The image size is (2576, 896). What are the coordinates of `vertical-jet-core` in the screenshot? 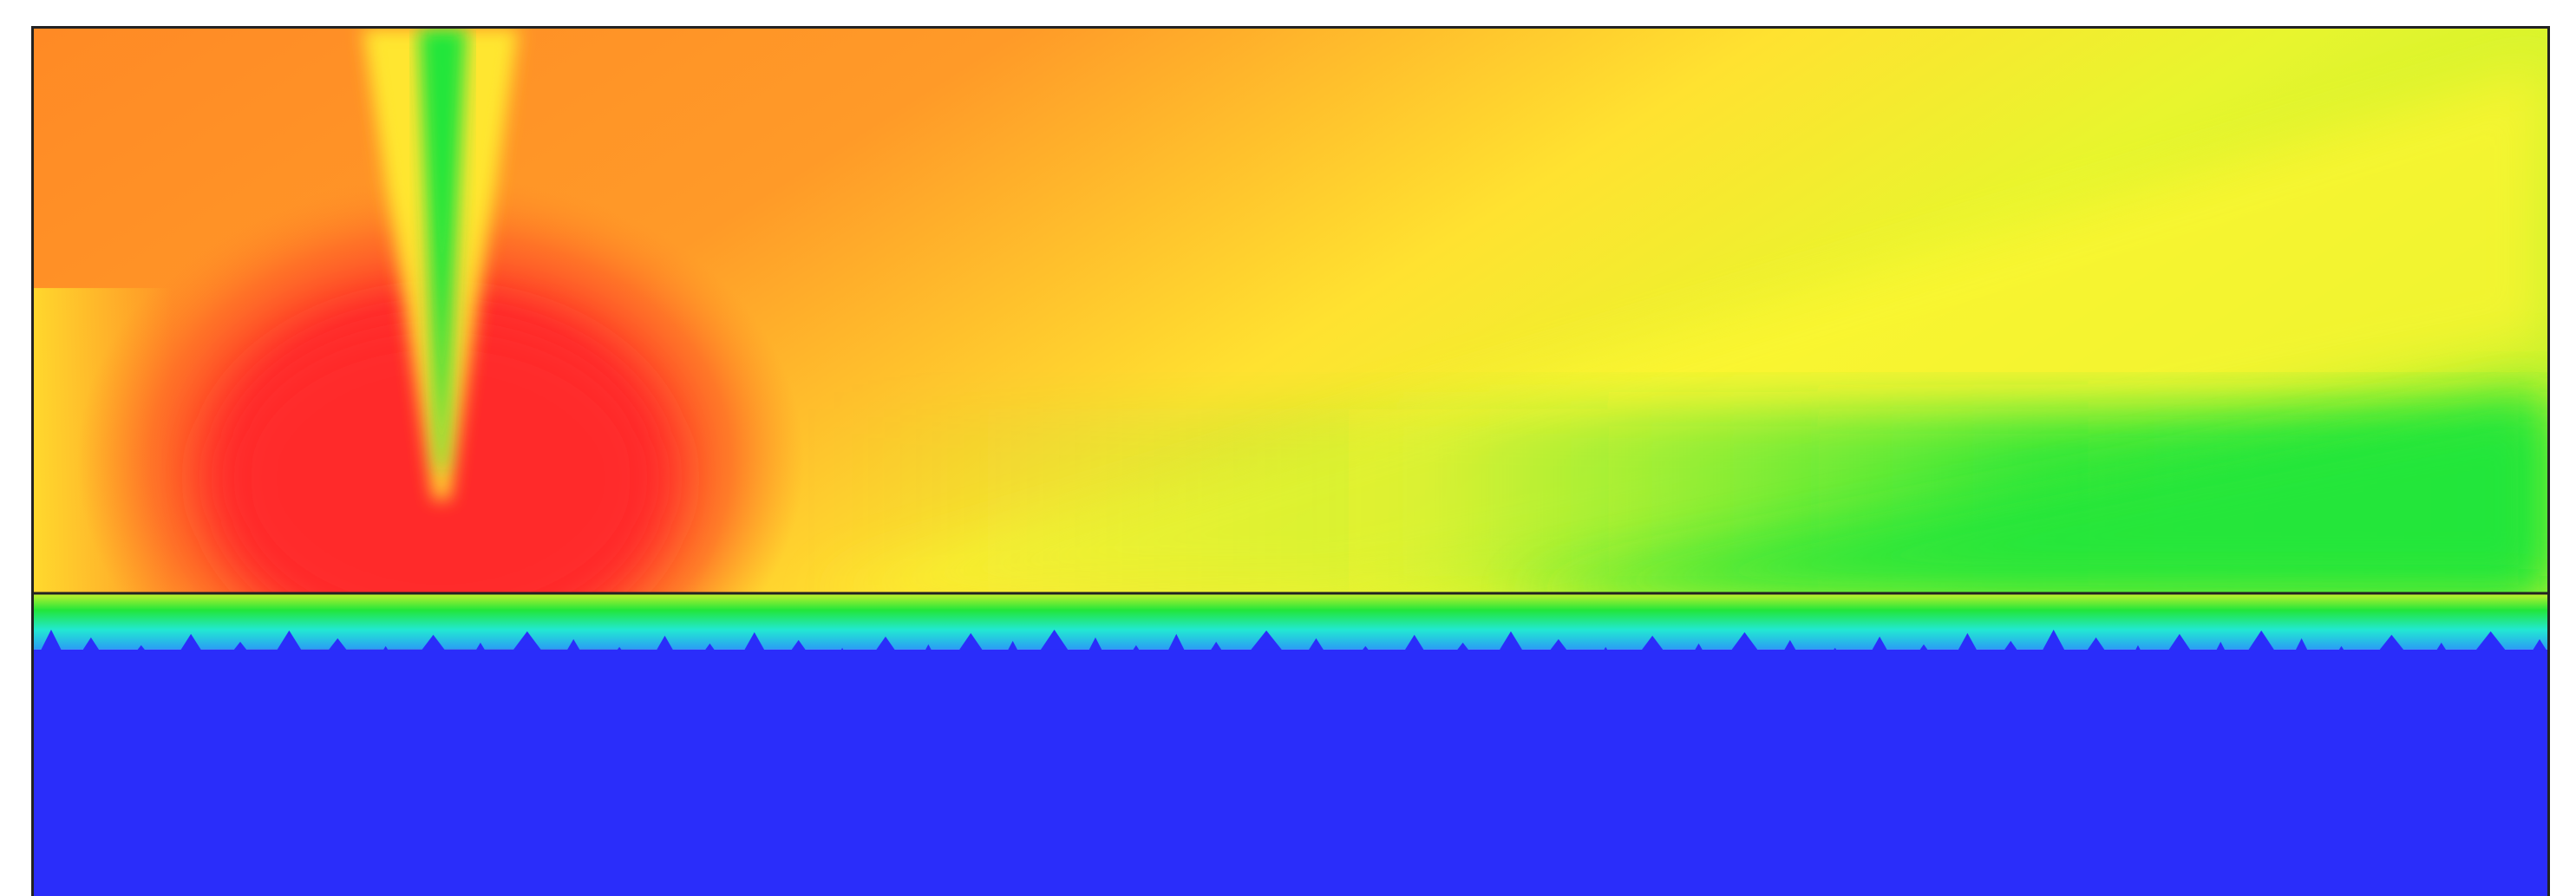 It's located at (443, 250).